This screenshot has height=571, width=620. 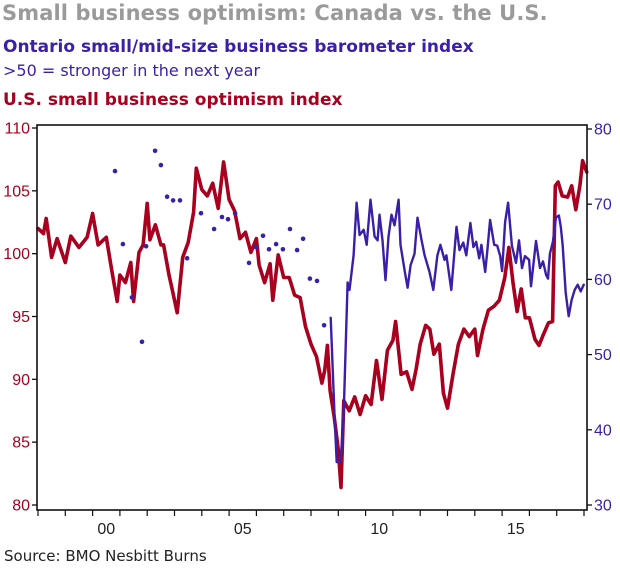 What do you see at coordinates (243, 529) in the screenshot?
I see `x-axis-tick-label: 05` at bounding box center [243, 529].